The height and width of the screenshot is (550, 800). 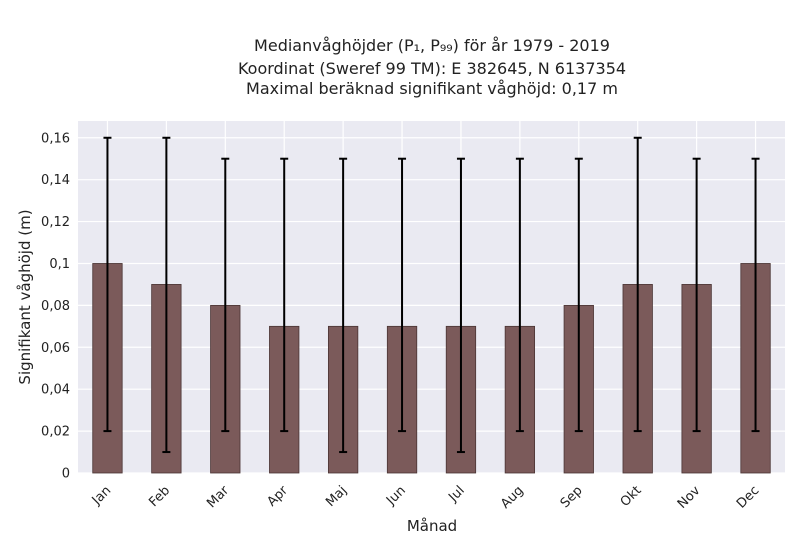 I want to click on x-tick-label: Maj, so click(x=336, y=496).